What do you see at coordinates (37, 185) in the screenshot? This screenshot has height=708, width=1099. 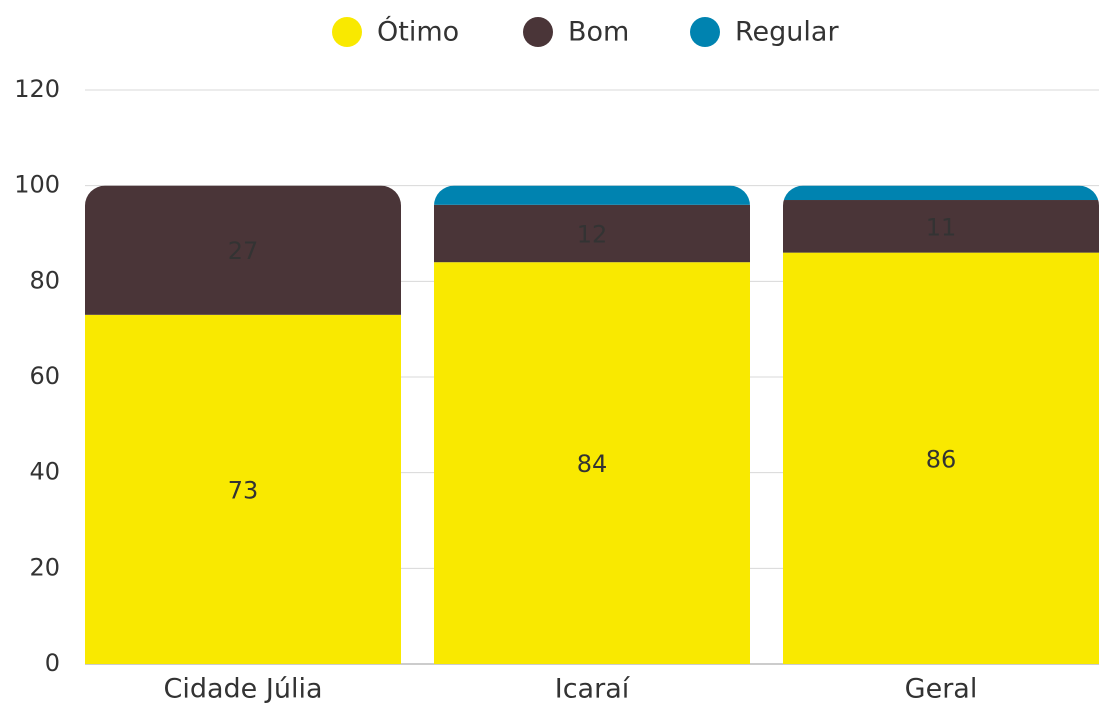 I see `y-tick-label: 100` at bounding box center [37, 185].